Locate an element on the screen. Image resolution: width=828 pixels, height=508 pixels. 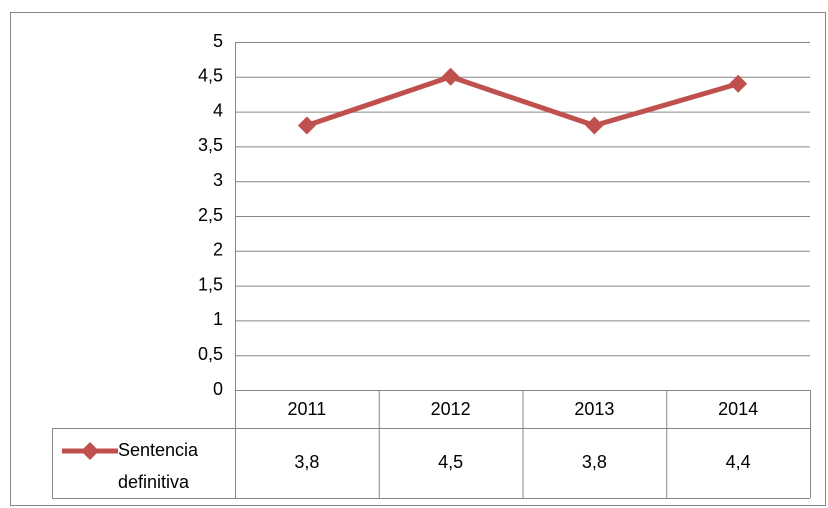
legend-label-box: Sentencia definitiva is located at coordinates (158, 466).